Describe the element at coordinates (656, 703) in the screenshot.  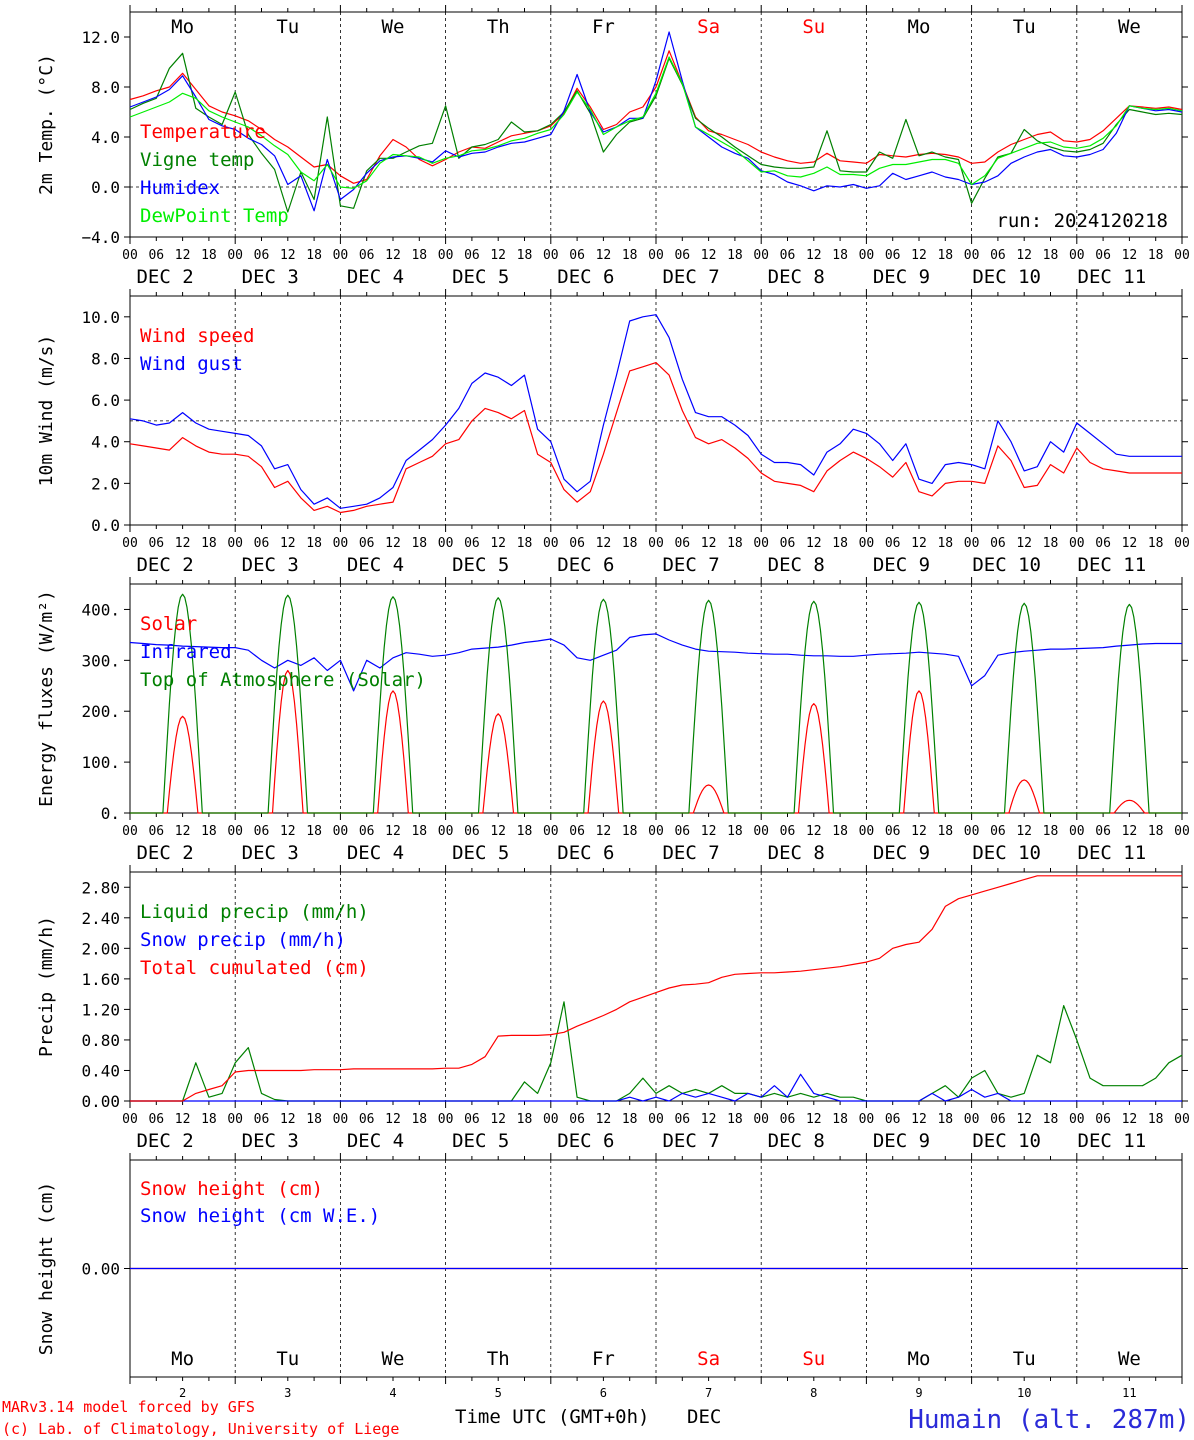
I see `series-top-of-atmosphere-solar` at that location.